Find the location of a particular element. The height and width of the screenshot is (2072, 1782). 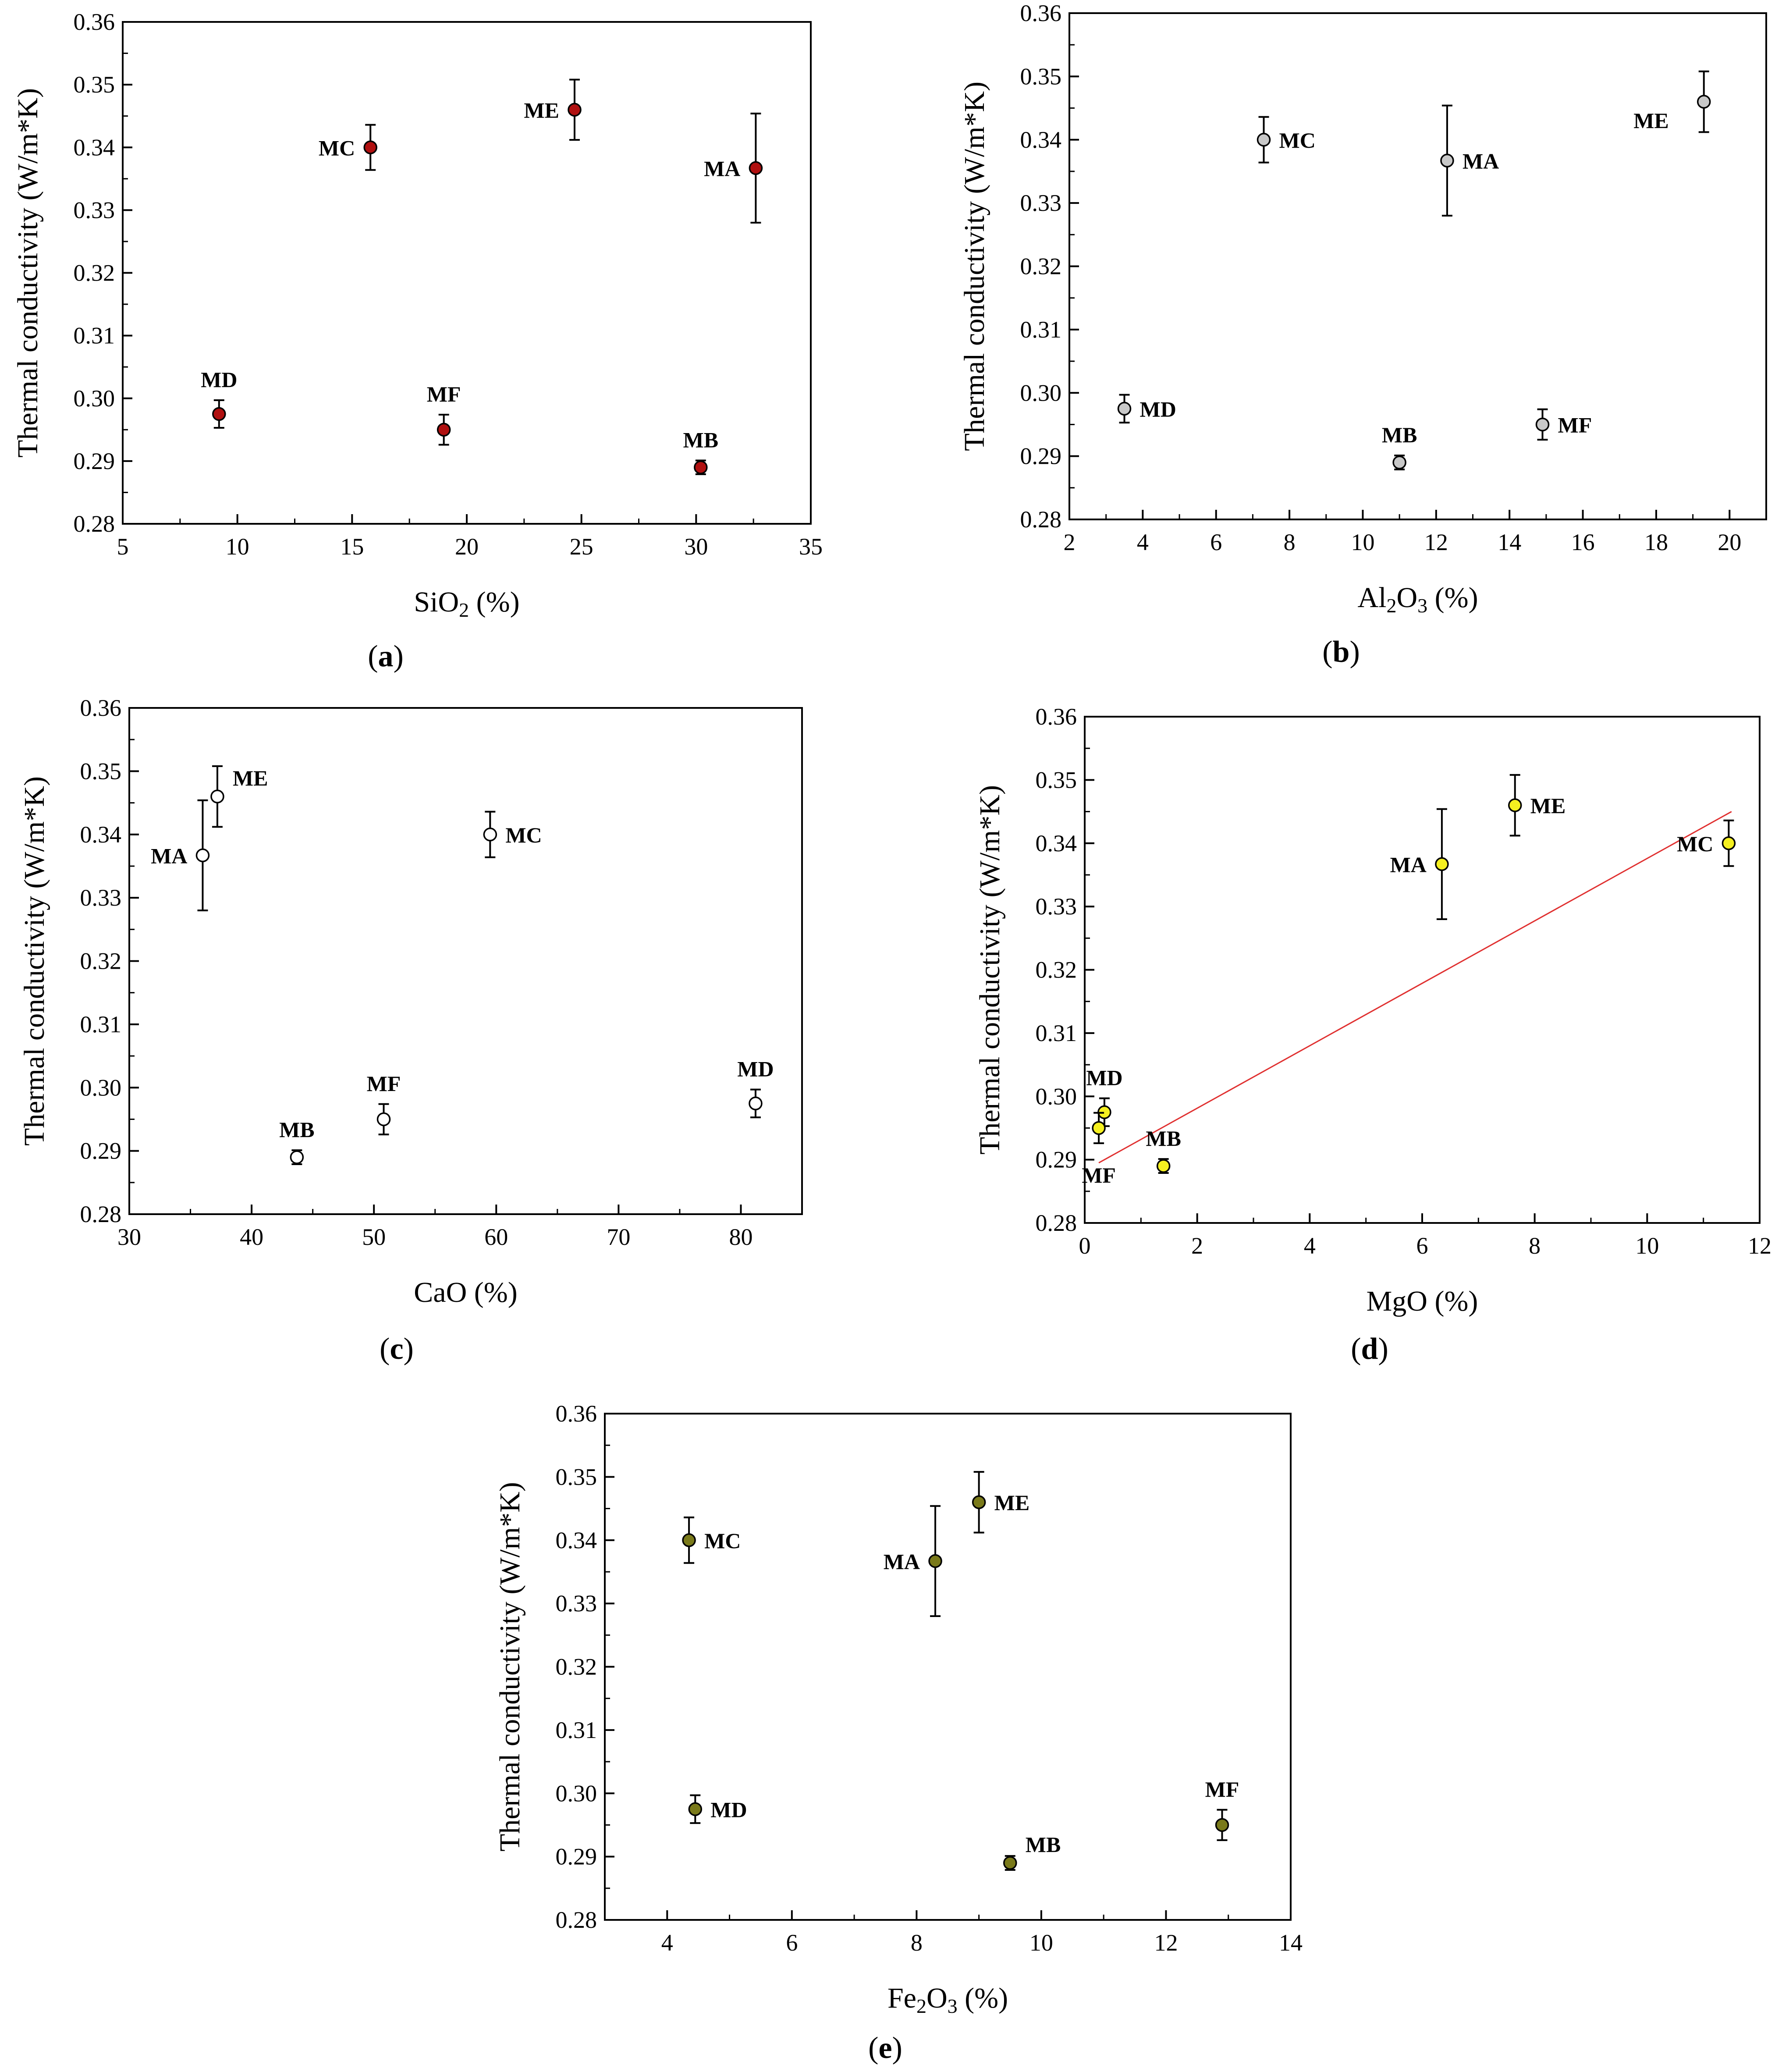

panel-caption-part: c is located at coordinates (397, 1349).